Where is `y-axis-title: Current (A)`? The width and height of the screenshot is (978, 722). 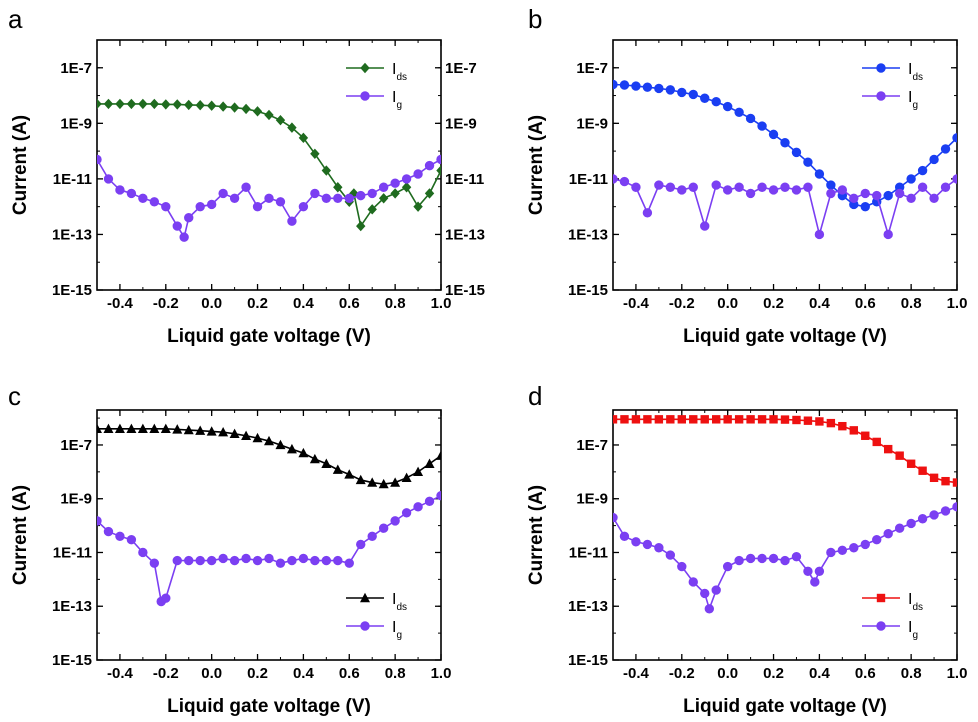 y-axis-title: Current (A) is located at coordinates (536, 165).